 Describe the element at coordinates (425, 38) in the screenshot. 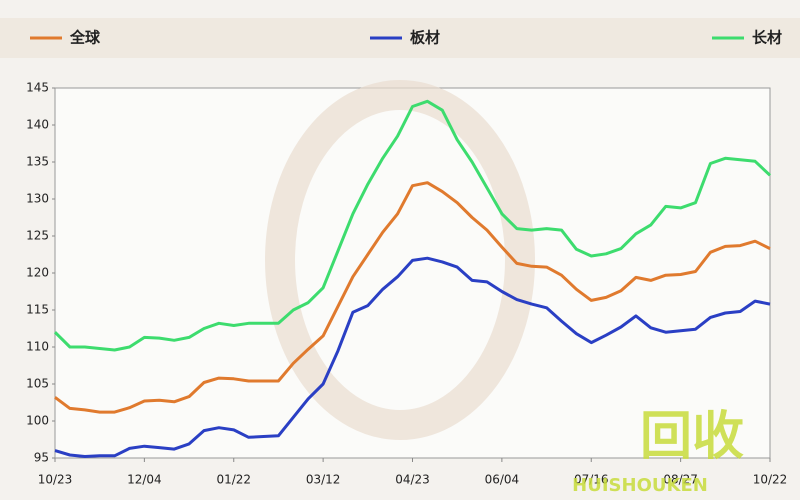

I see `legend-label: 板材` at that location.